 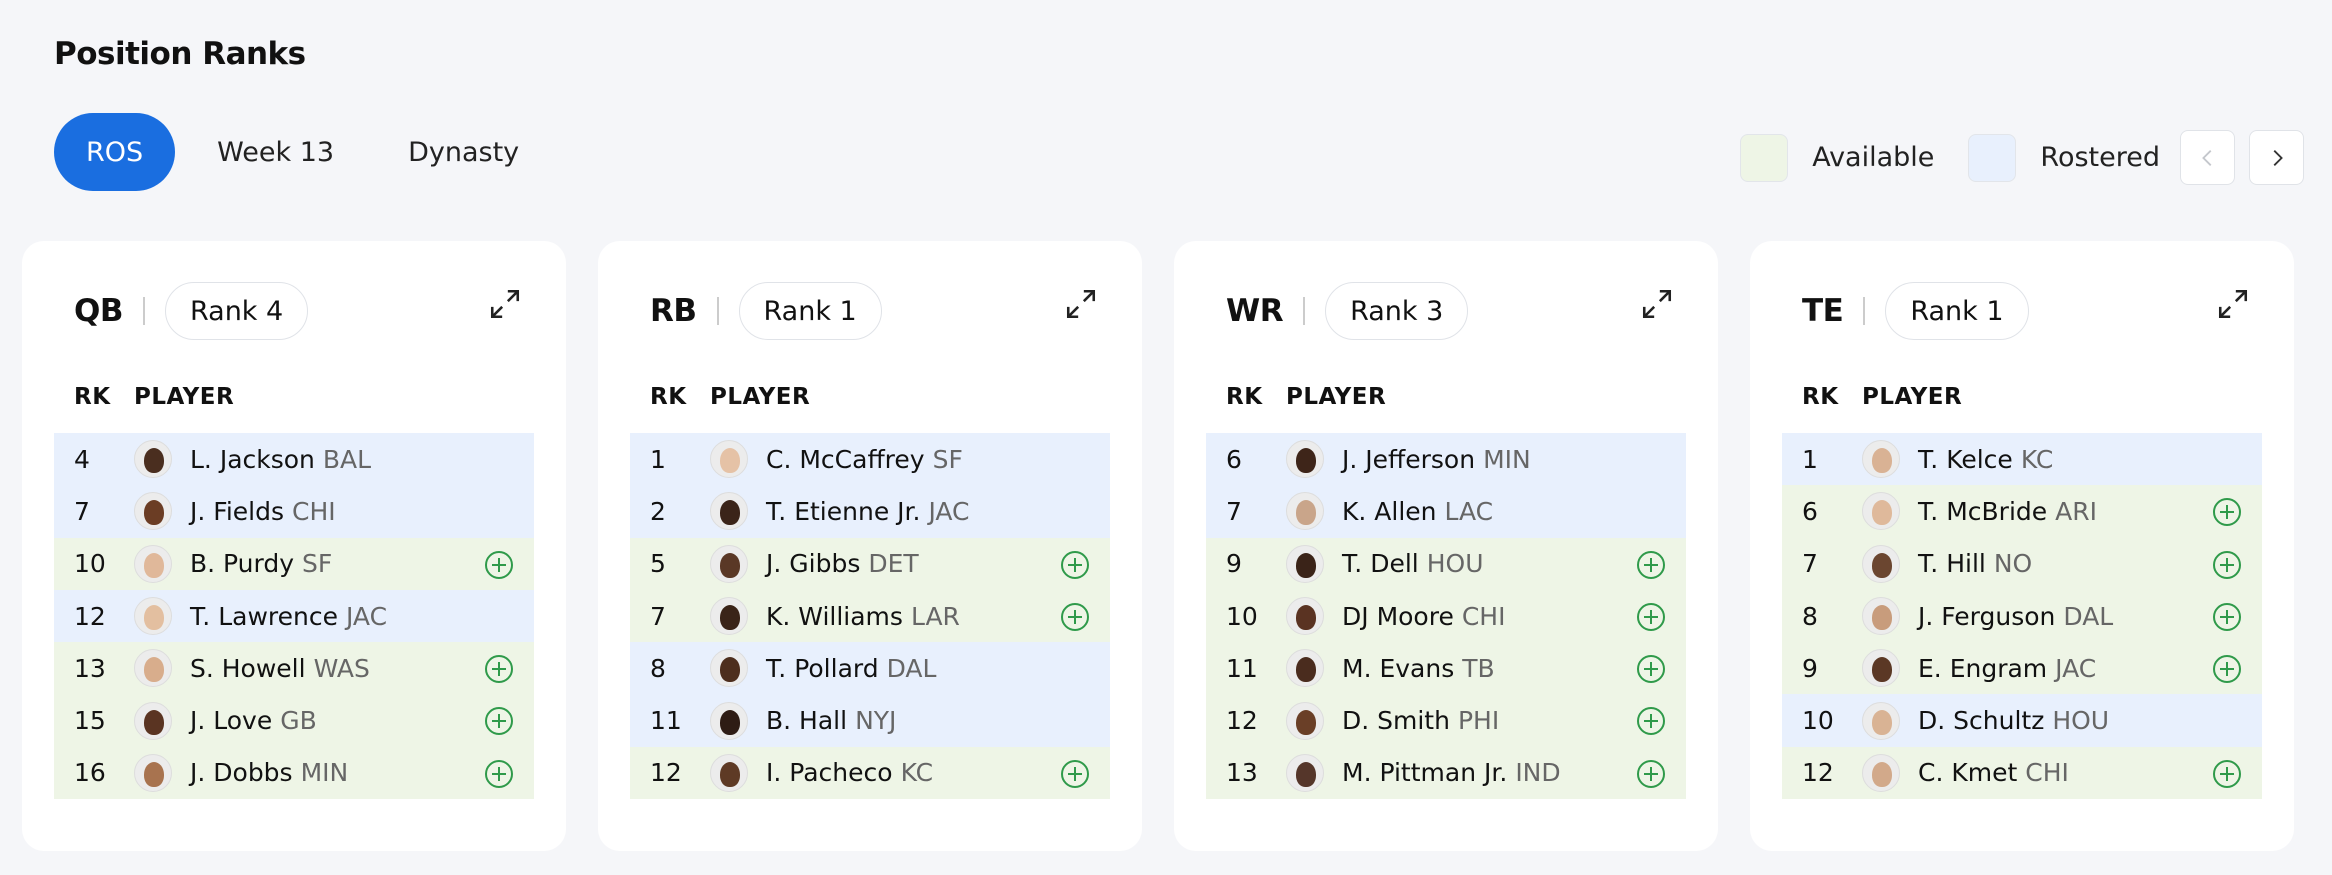 What do you see at coordinates (1968, 773) in the screenshot?
I see `player-name: C. Kmet` at bounding box center [1968, 773].